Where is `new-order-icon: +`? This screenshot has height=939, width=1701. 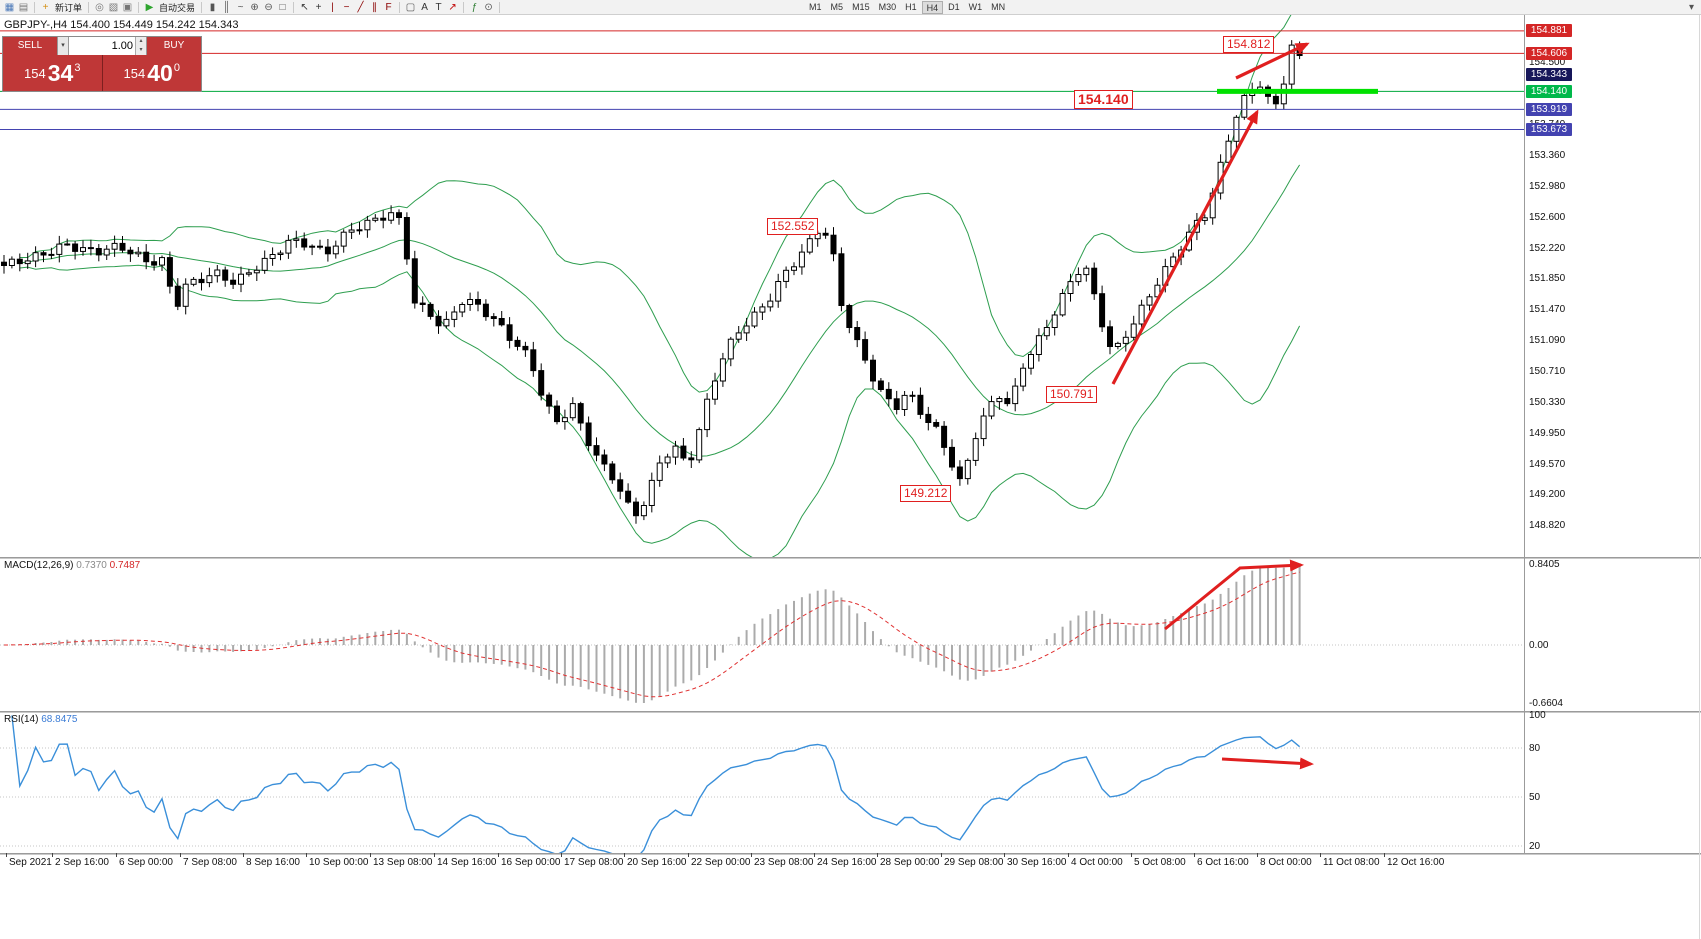 new-order-icon: + is located at coordinates (45, 7).